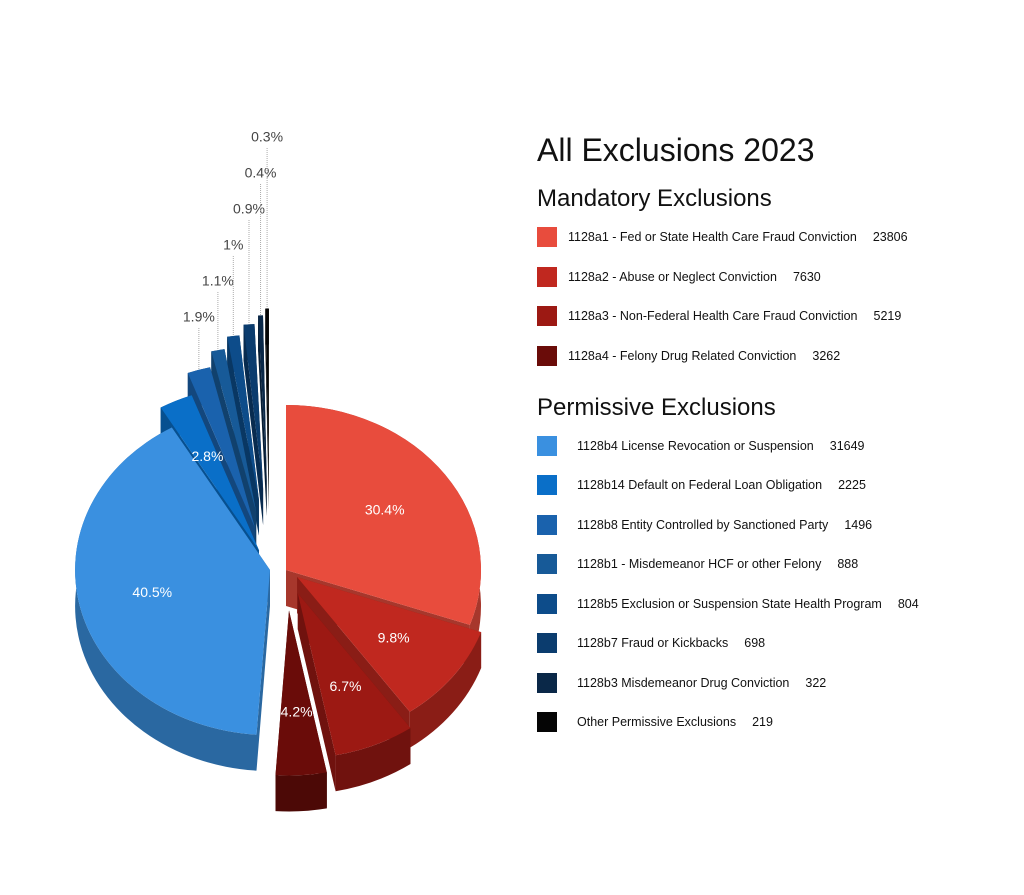  I want to click on group-heading: Permissive Exclusions, so click(656, 407).